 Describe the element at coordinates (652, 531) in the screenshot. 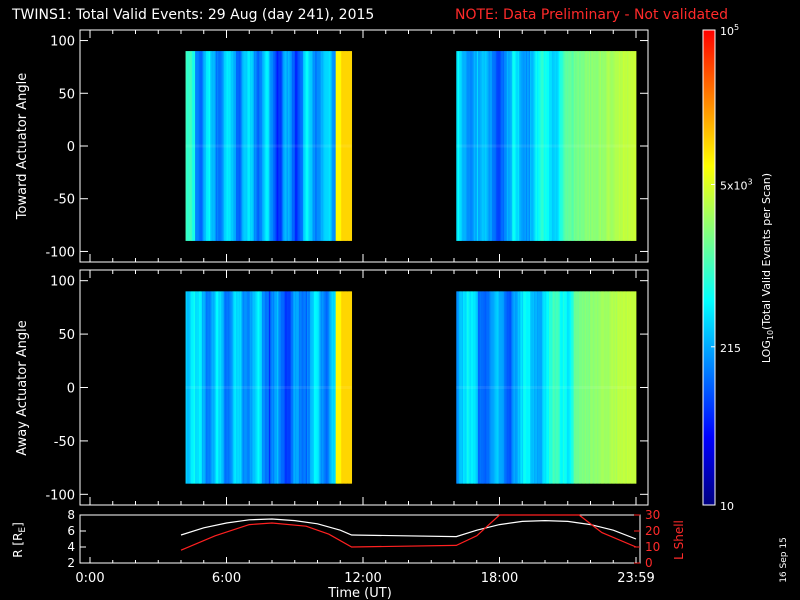

I see `lshell-tick-label-1: 20` at that location.